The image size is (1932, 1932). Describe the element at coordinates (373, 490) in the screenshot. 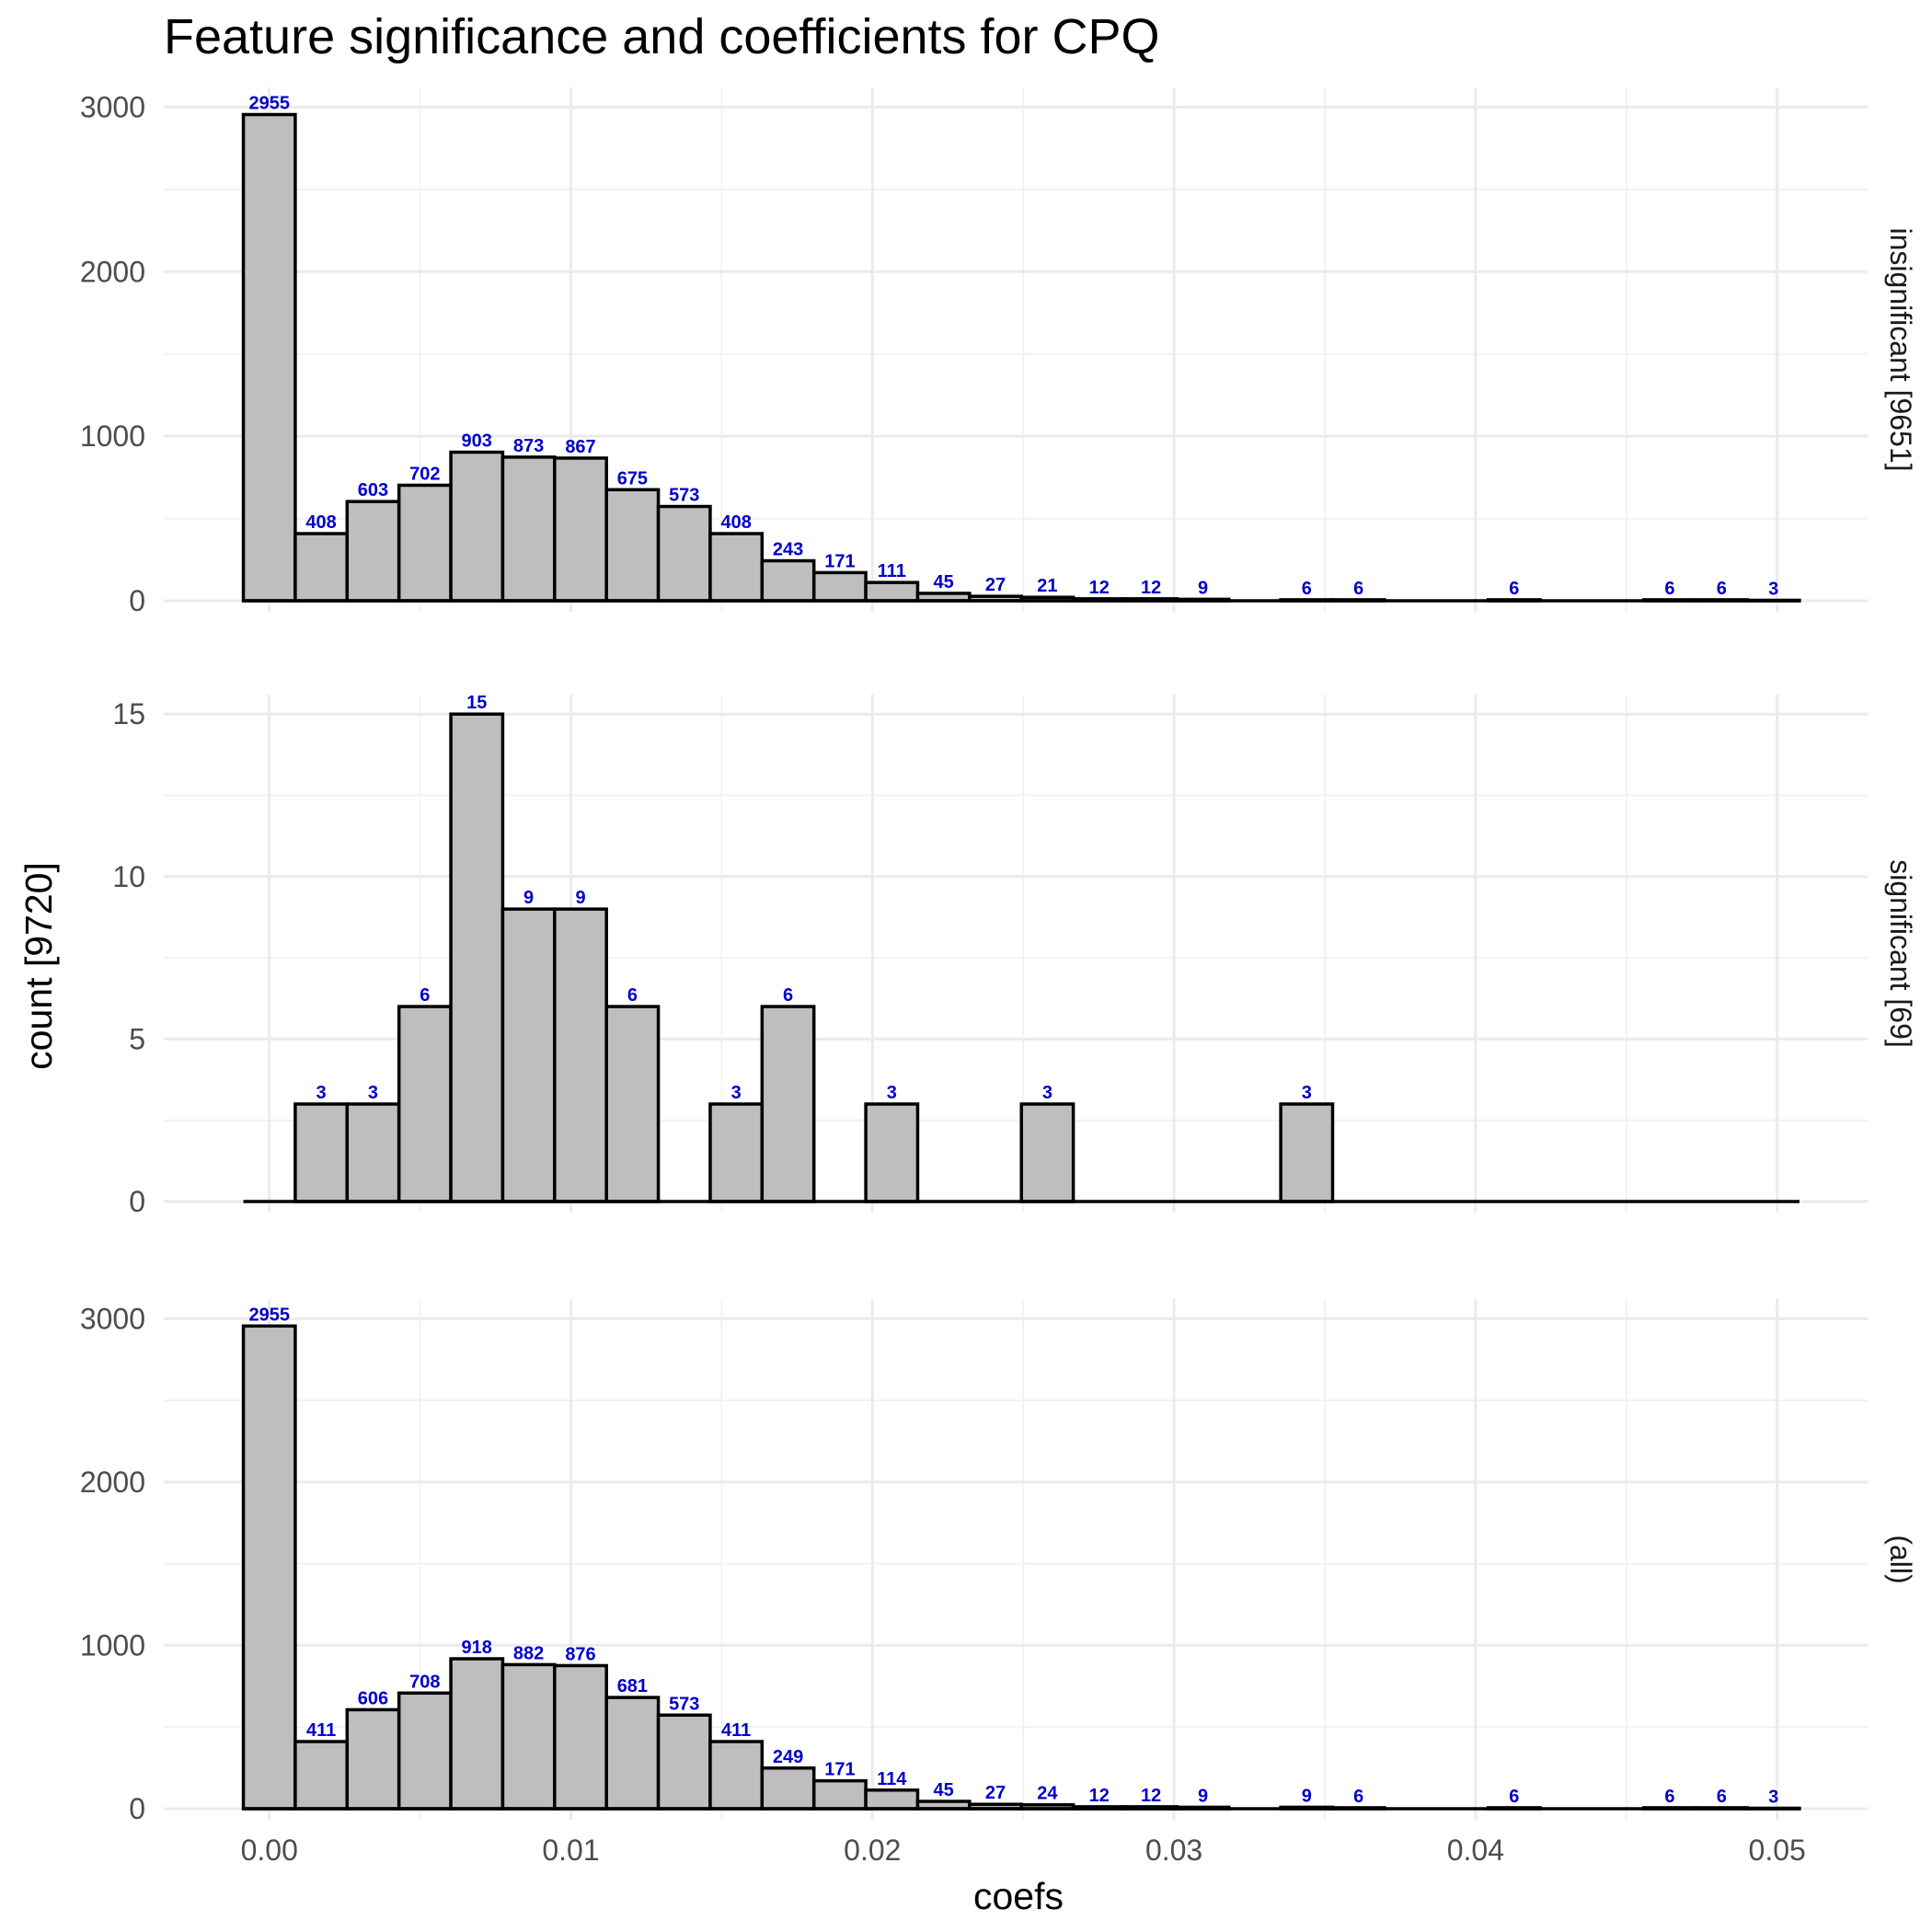

I see `bar-count-label: 603` at that location.